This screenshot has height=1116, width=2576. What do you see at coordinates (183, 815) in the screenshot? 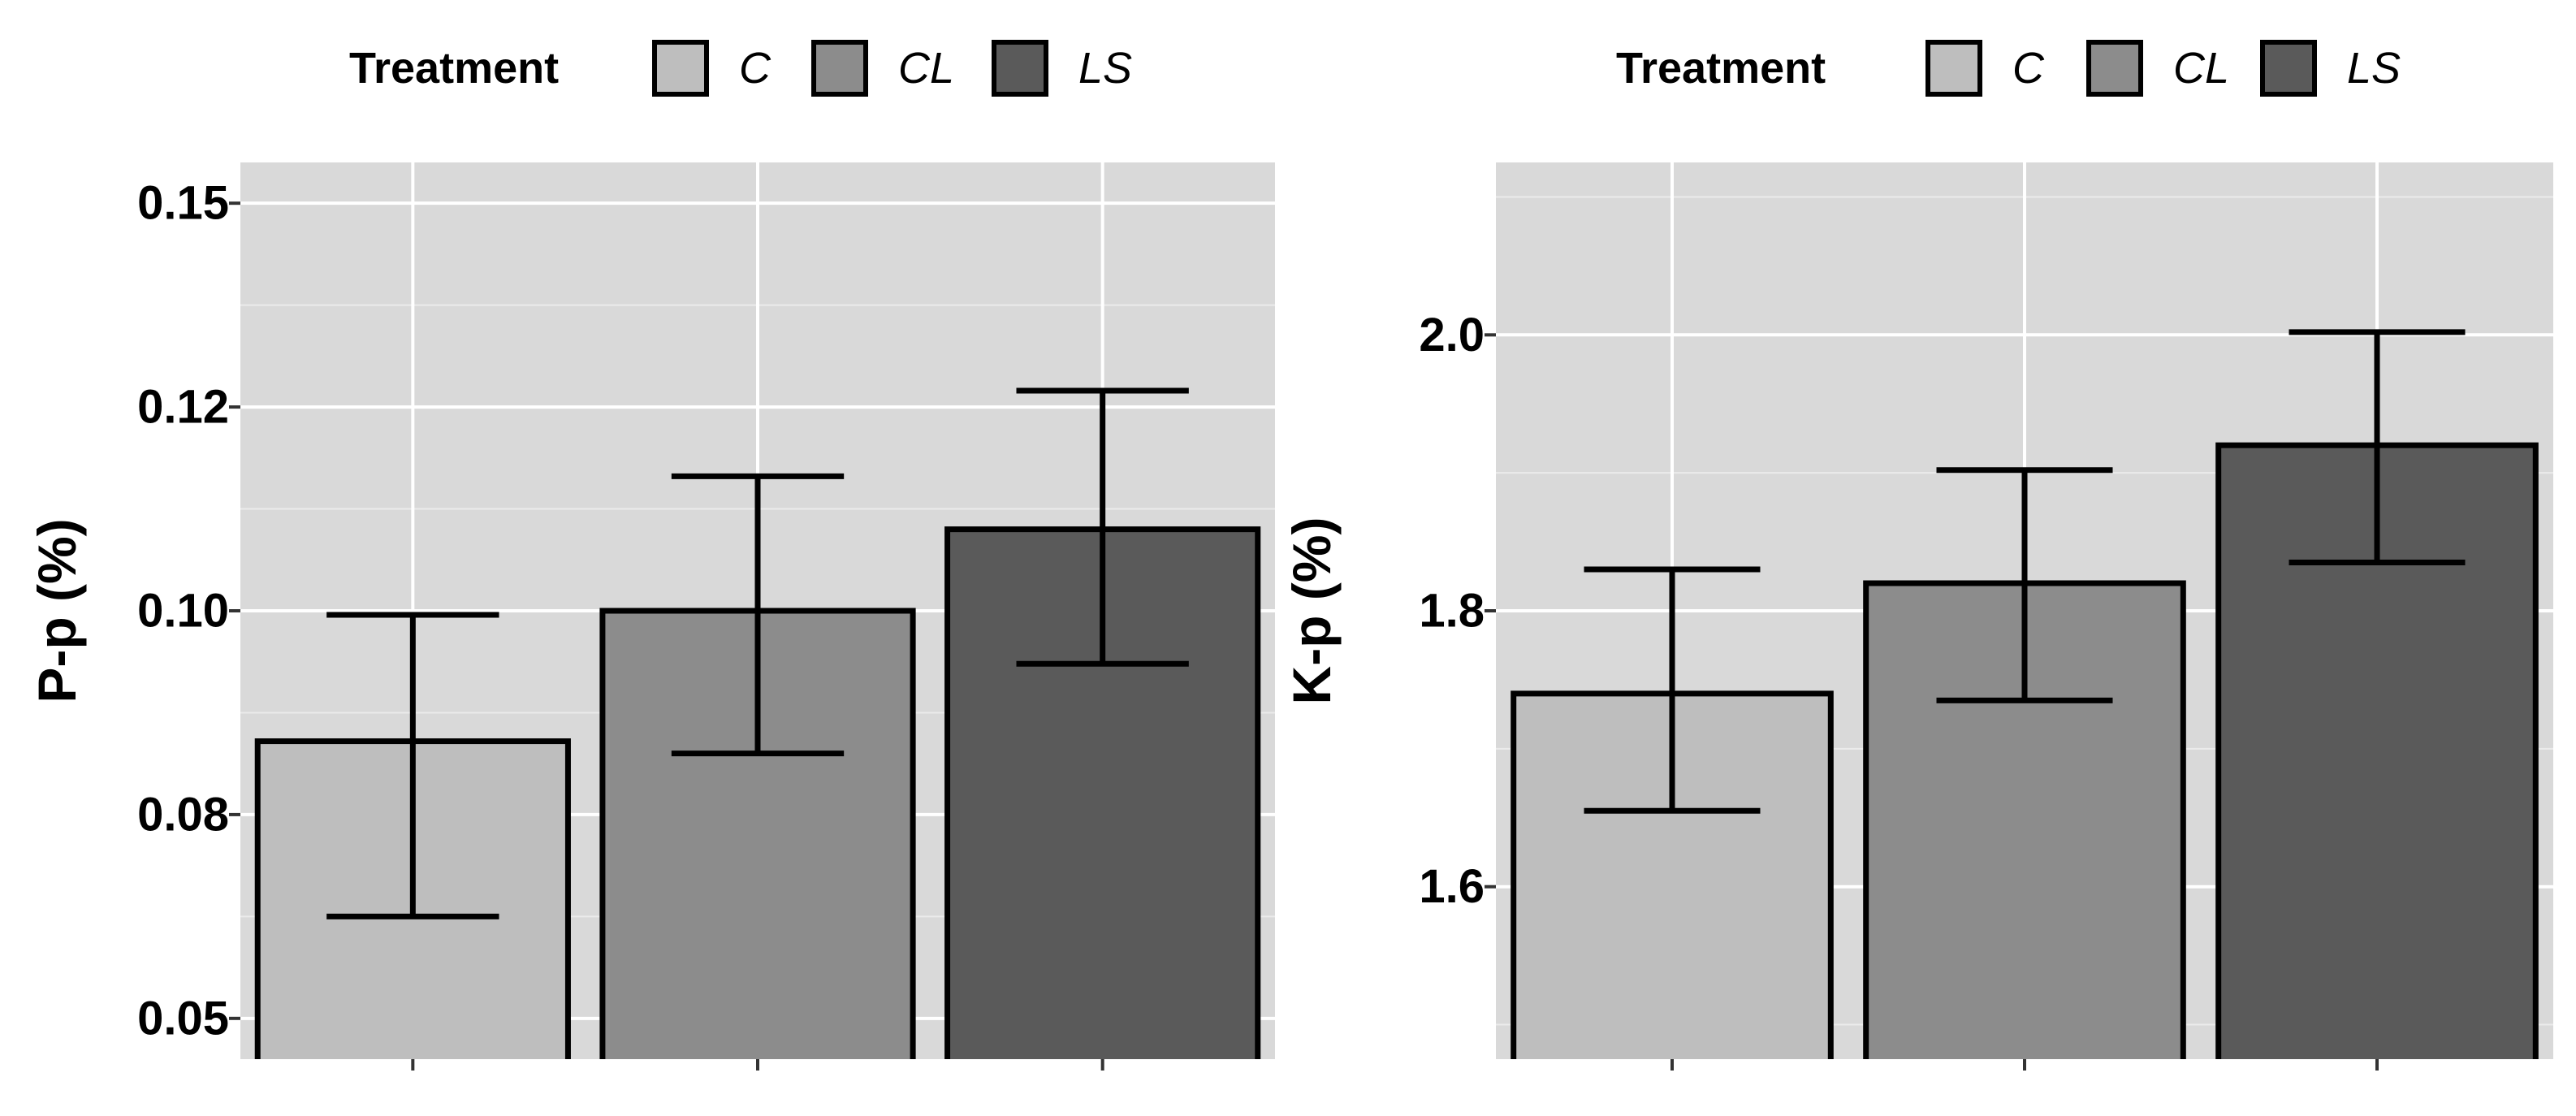
I see `y-tick-label: 0.08` at bounding box center [183, 815].